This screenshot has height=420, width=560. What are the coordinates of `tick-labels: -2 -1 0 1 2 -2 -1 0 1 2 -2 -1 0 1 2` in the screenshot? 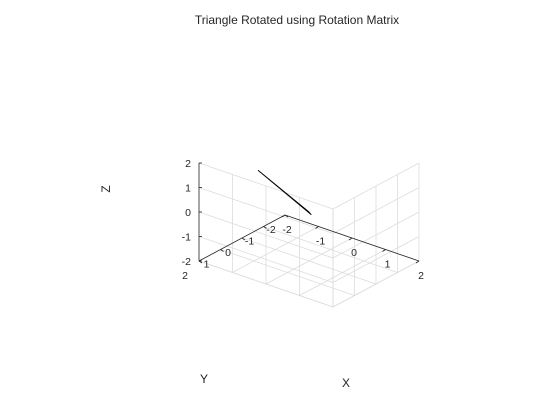 It's located at (303, 220).